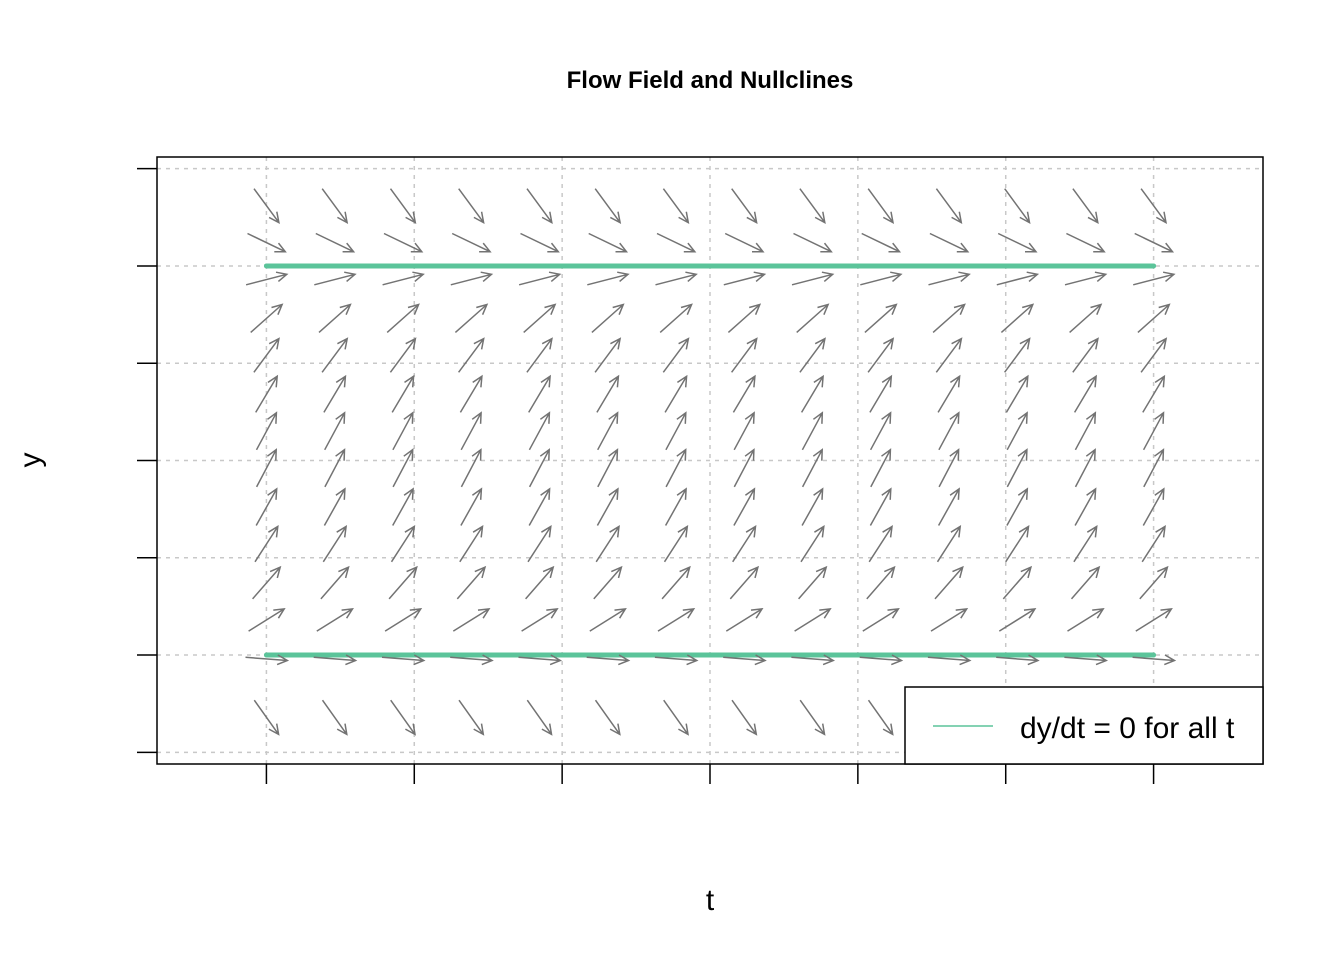 Image resolution: width=1344 pixels, height=960 pixels. What do you see at coordinates (30, 460) in the screenshot?
I see `y-axis-label: y` at bounding box center [30, 460].